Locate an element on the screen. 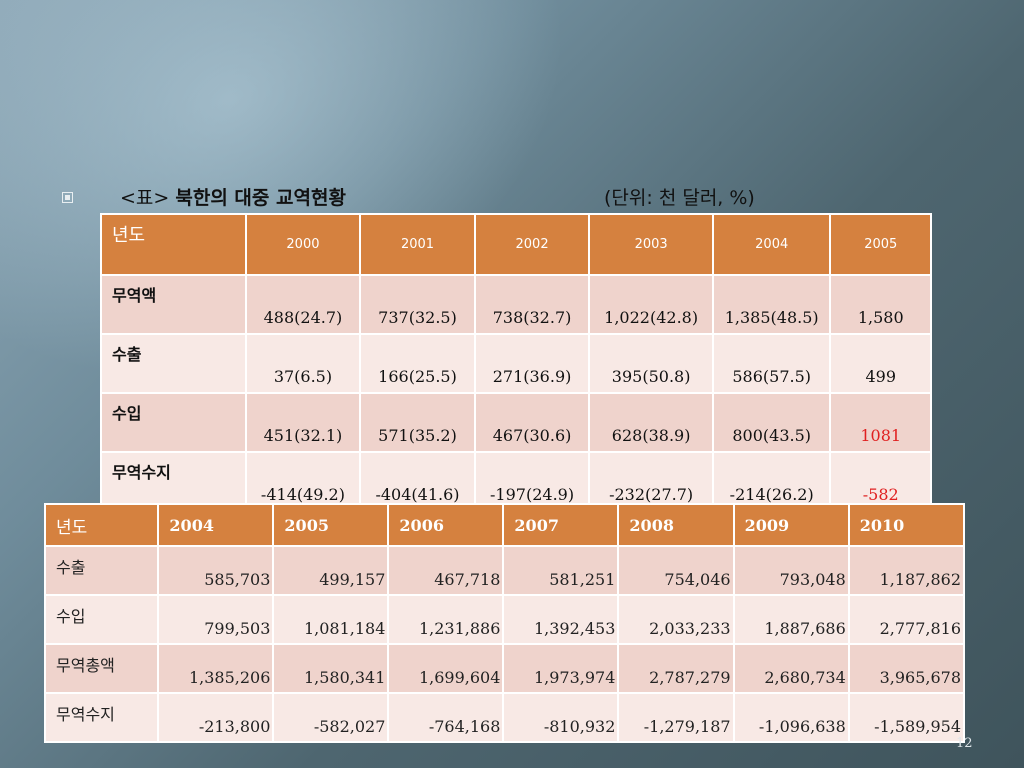 This screenshot has height=768, width=1024. row-label-cell: 무역총액 is located at coordinates (101, 668).